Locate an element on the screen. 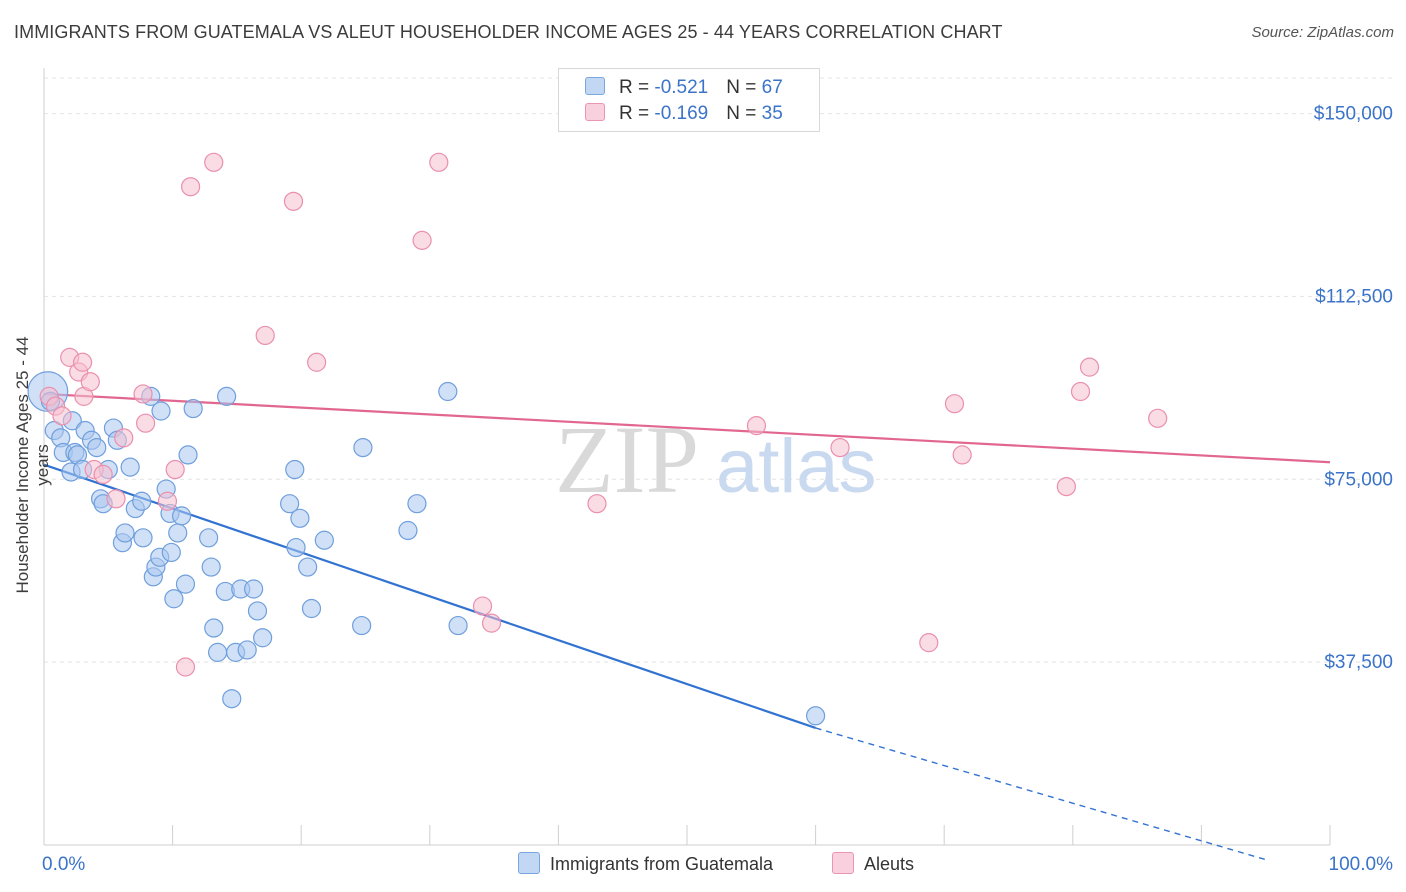 This screenshot has height=892, width=1406. y-tick-label: $37,500 is located at coordinates (1358, 662).